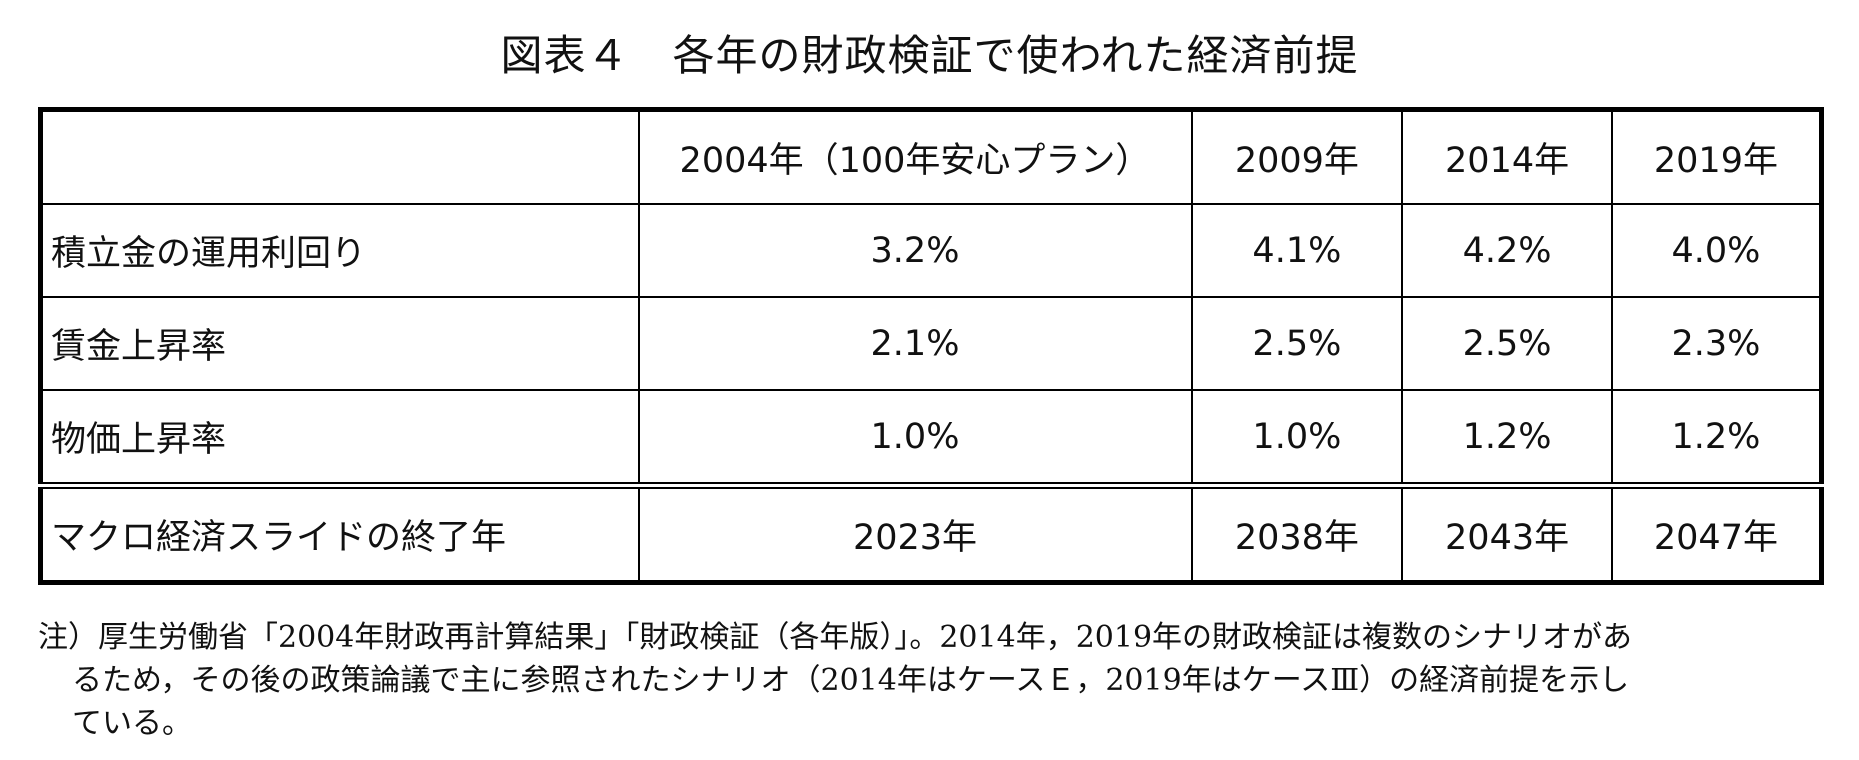 This screenshot has width=1859, height=760. I want to click on table-cell: 4.2%, so click(1507, 250).